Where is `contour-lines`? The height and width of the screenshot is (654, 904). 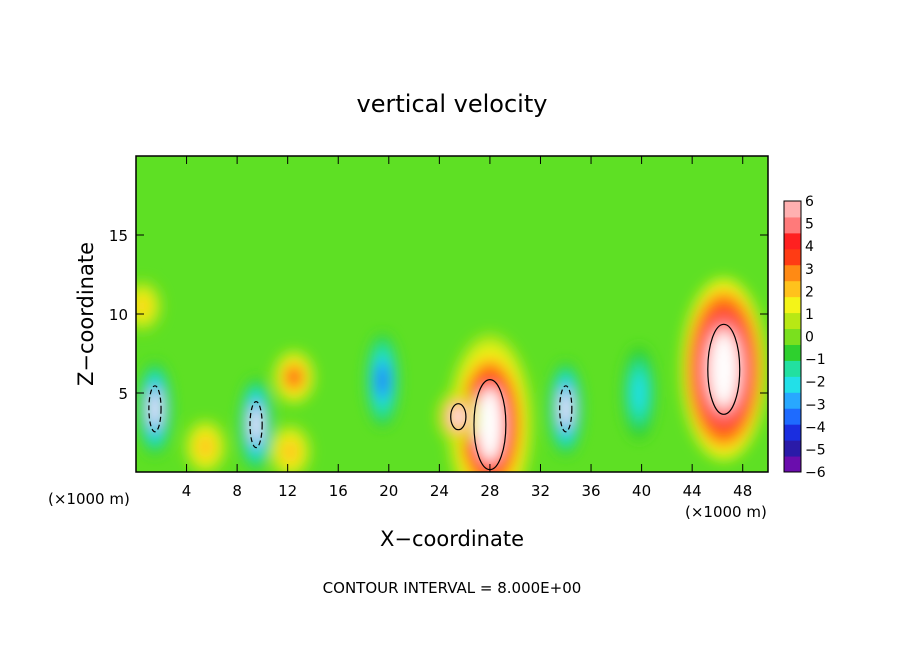
contour-lines is located at coordinates (444, 397).